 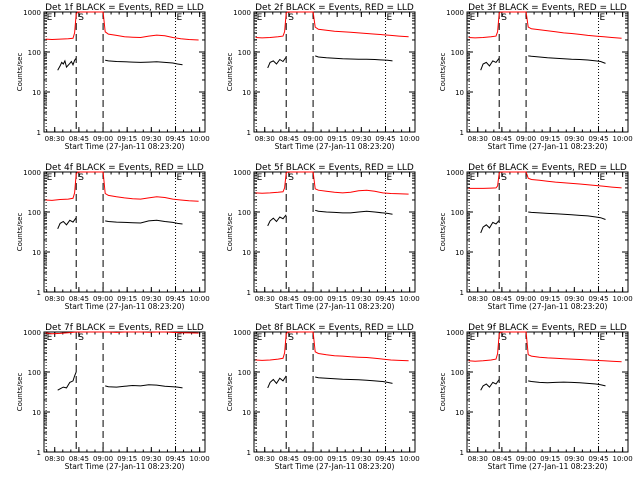 What do you see at coordinates (547, 168) in the screenshot?
I see `panel-title: Det 6f BLACK = Events, RED = LLD` at bounding box center [547, 168].